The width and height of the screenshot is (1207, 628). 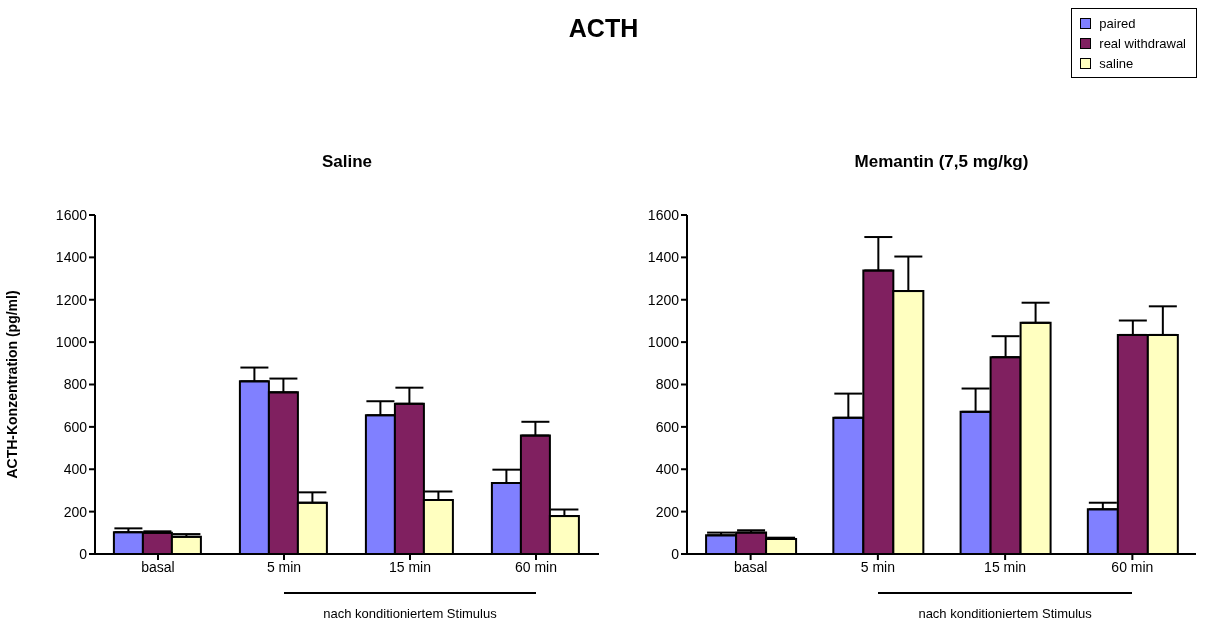 I want to click on y-axis-title: ACTH-Konzentration (pg/ml), so click(x=11, y=384).